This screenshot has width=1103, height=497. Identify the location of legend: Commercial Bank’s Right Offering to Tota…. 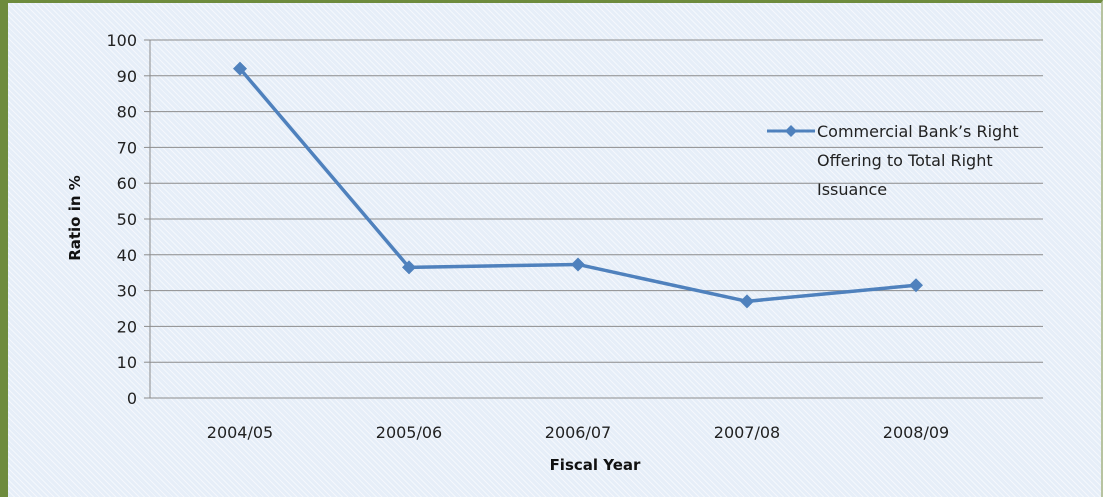
(893, 160).